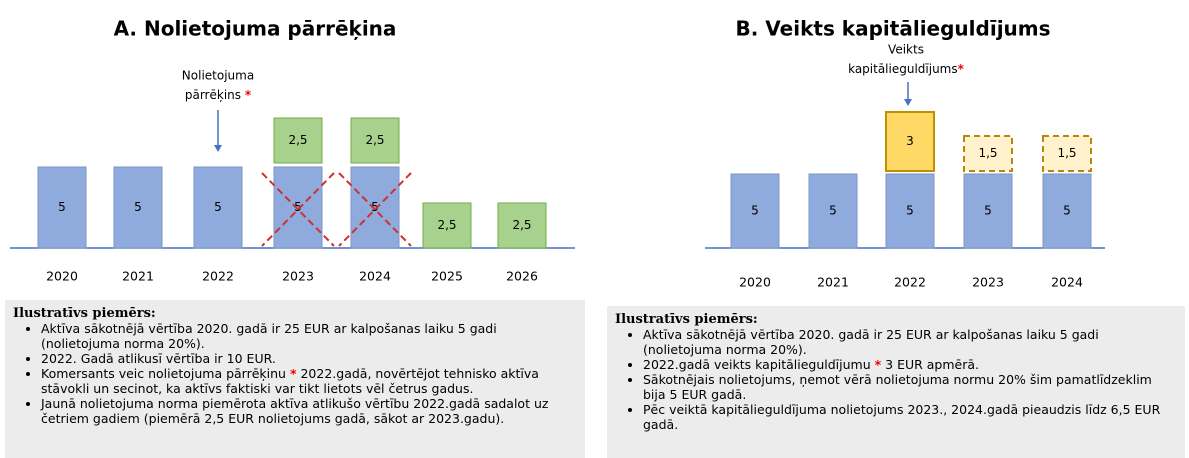  Describe the element at coordinates (213, 95) in the screenshot. I see `annotation-text: pārrēķins` at that location.